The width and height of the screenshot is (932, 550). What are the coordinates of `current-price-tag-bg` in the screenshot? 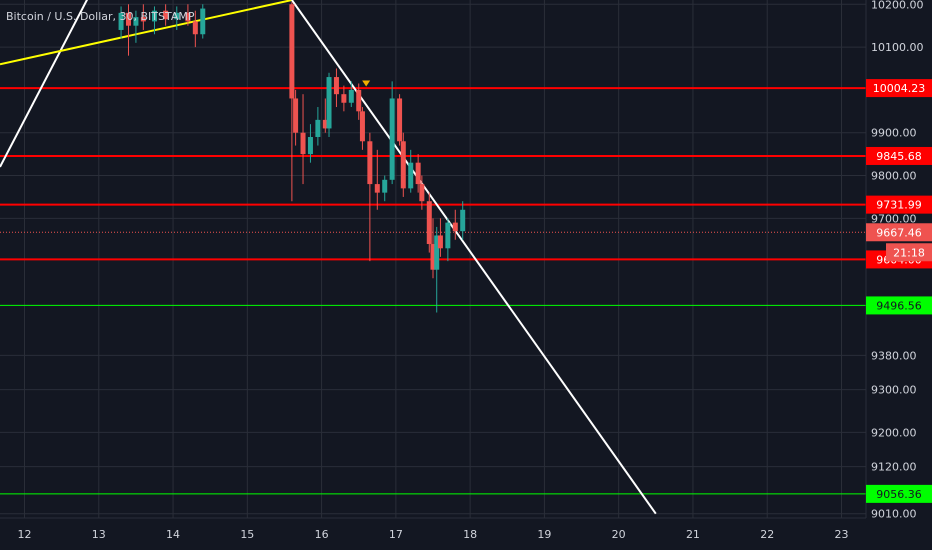 It's located at (899, 232).